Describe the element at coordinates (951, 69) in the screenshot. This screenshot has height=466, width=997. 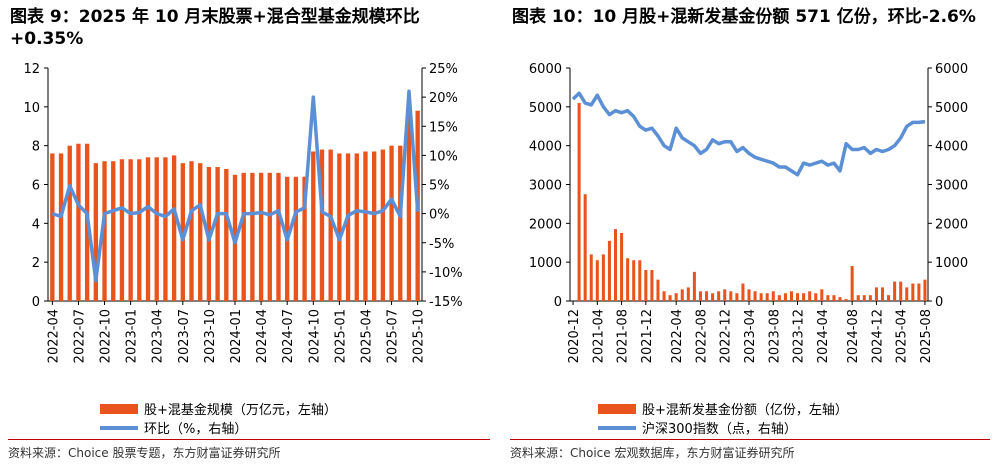
I see `right-axis-tick-label: 6000` at that location.